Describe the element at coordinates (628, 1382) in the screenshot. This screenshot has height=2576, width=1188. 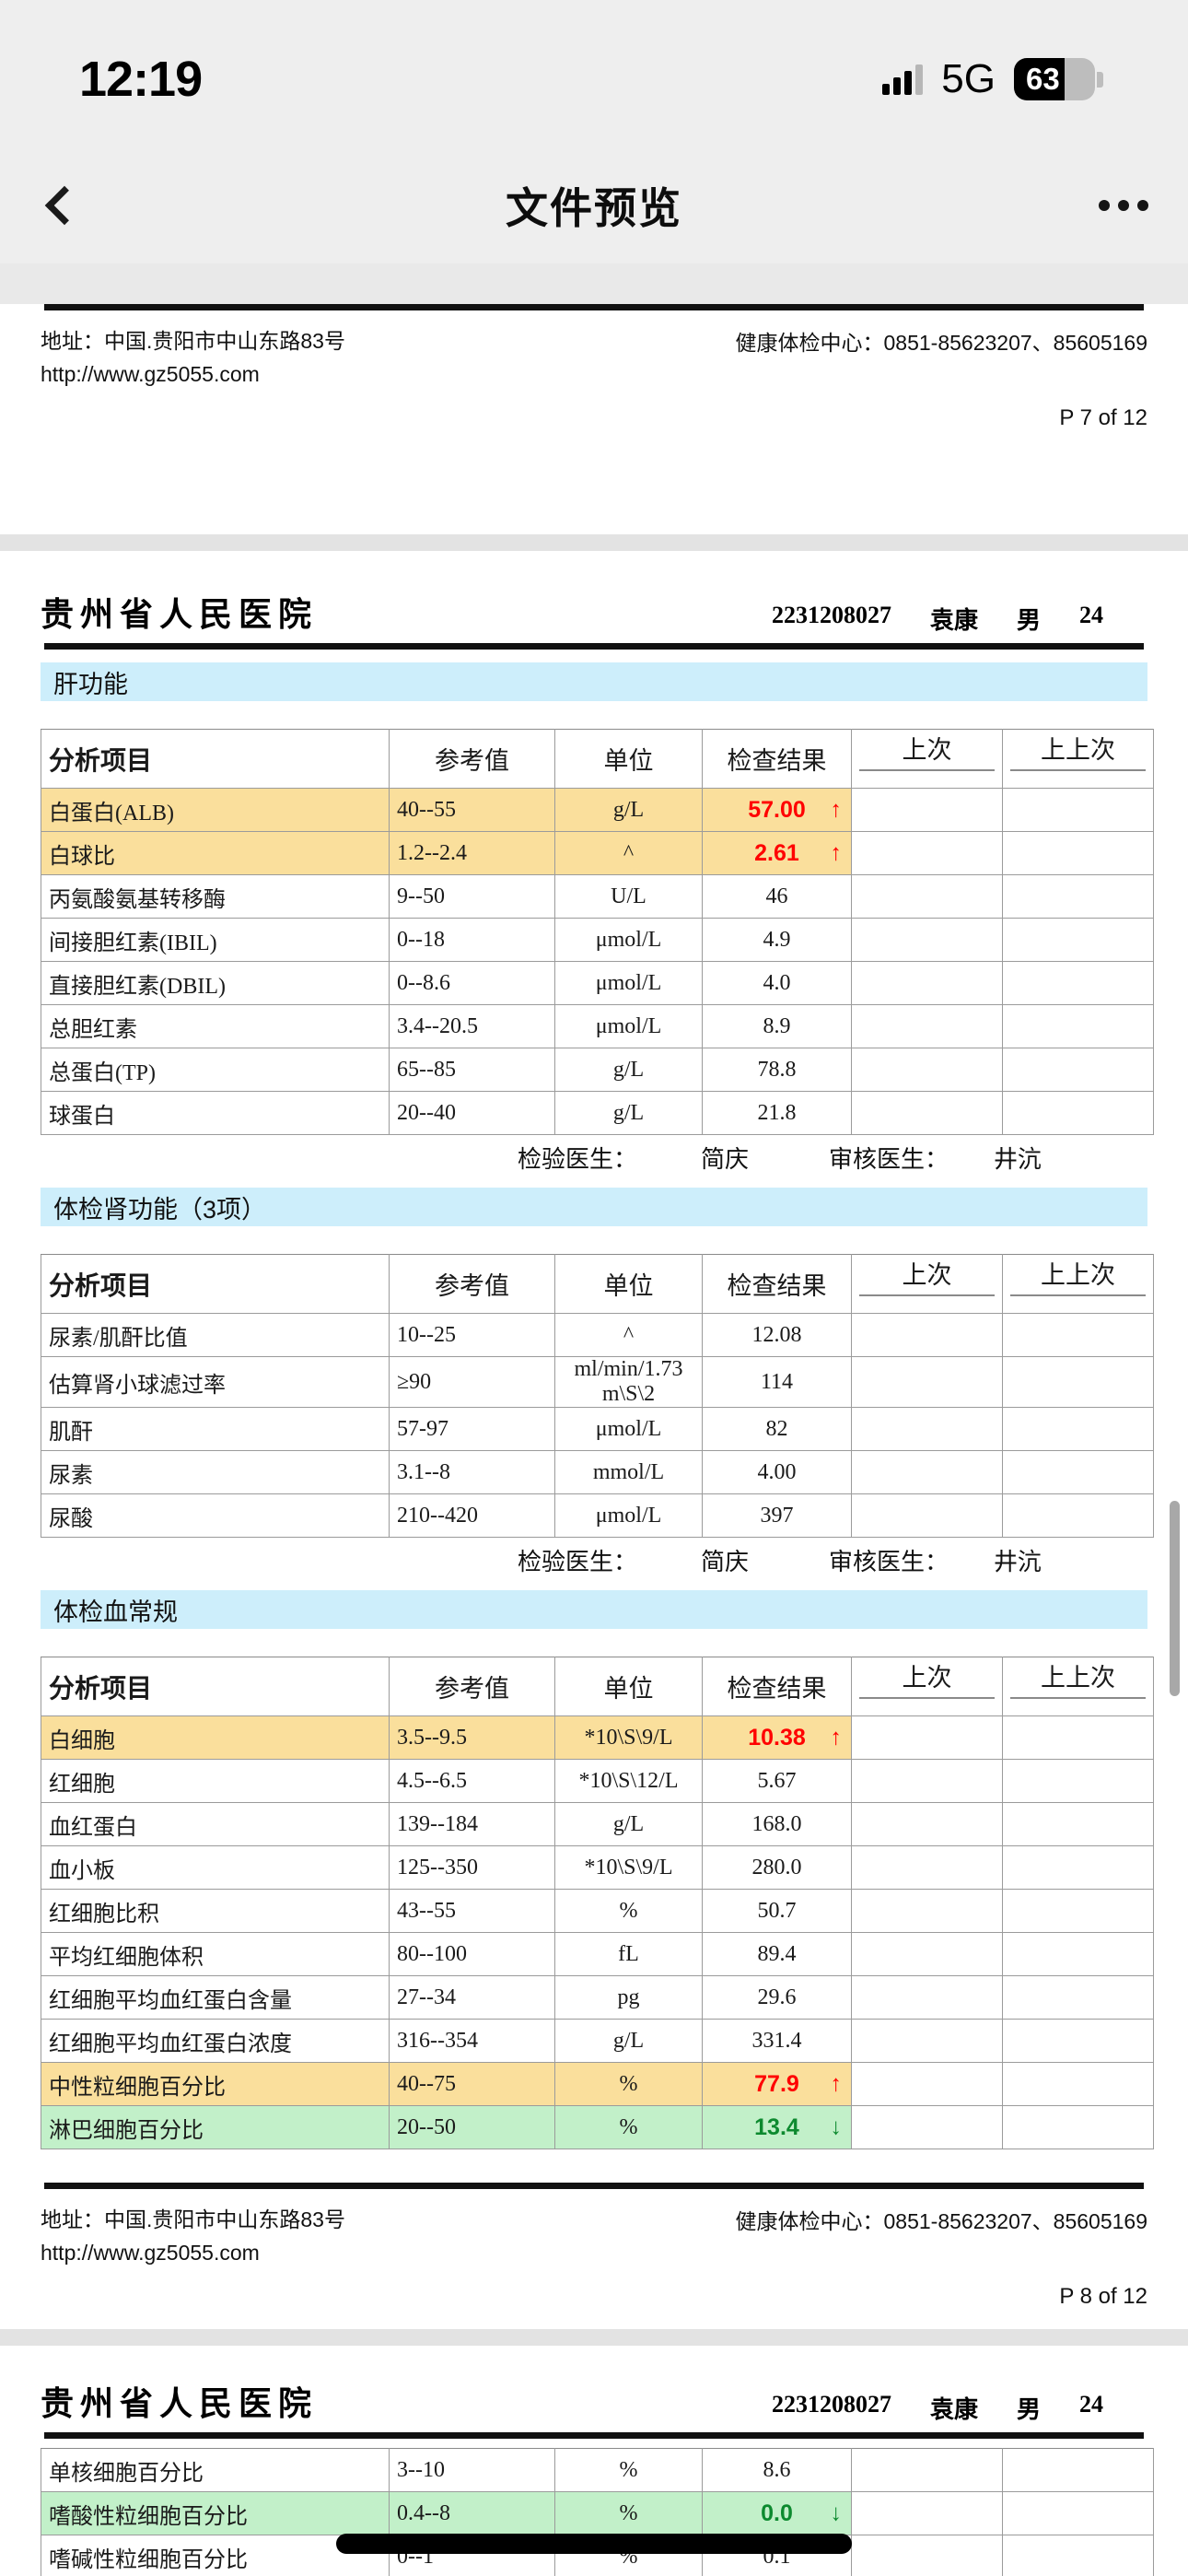
I see `cell-unit: ml/min/1.73 m\S\2` at that location.